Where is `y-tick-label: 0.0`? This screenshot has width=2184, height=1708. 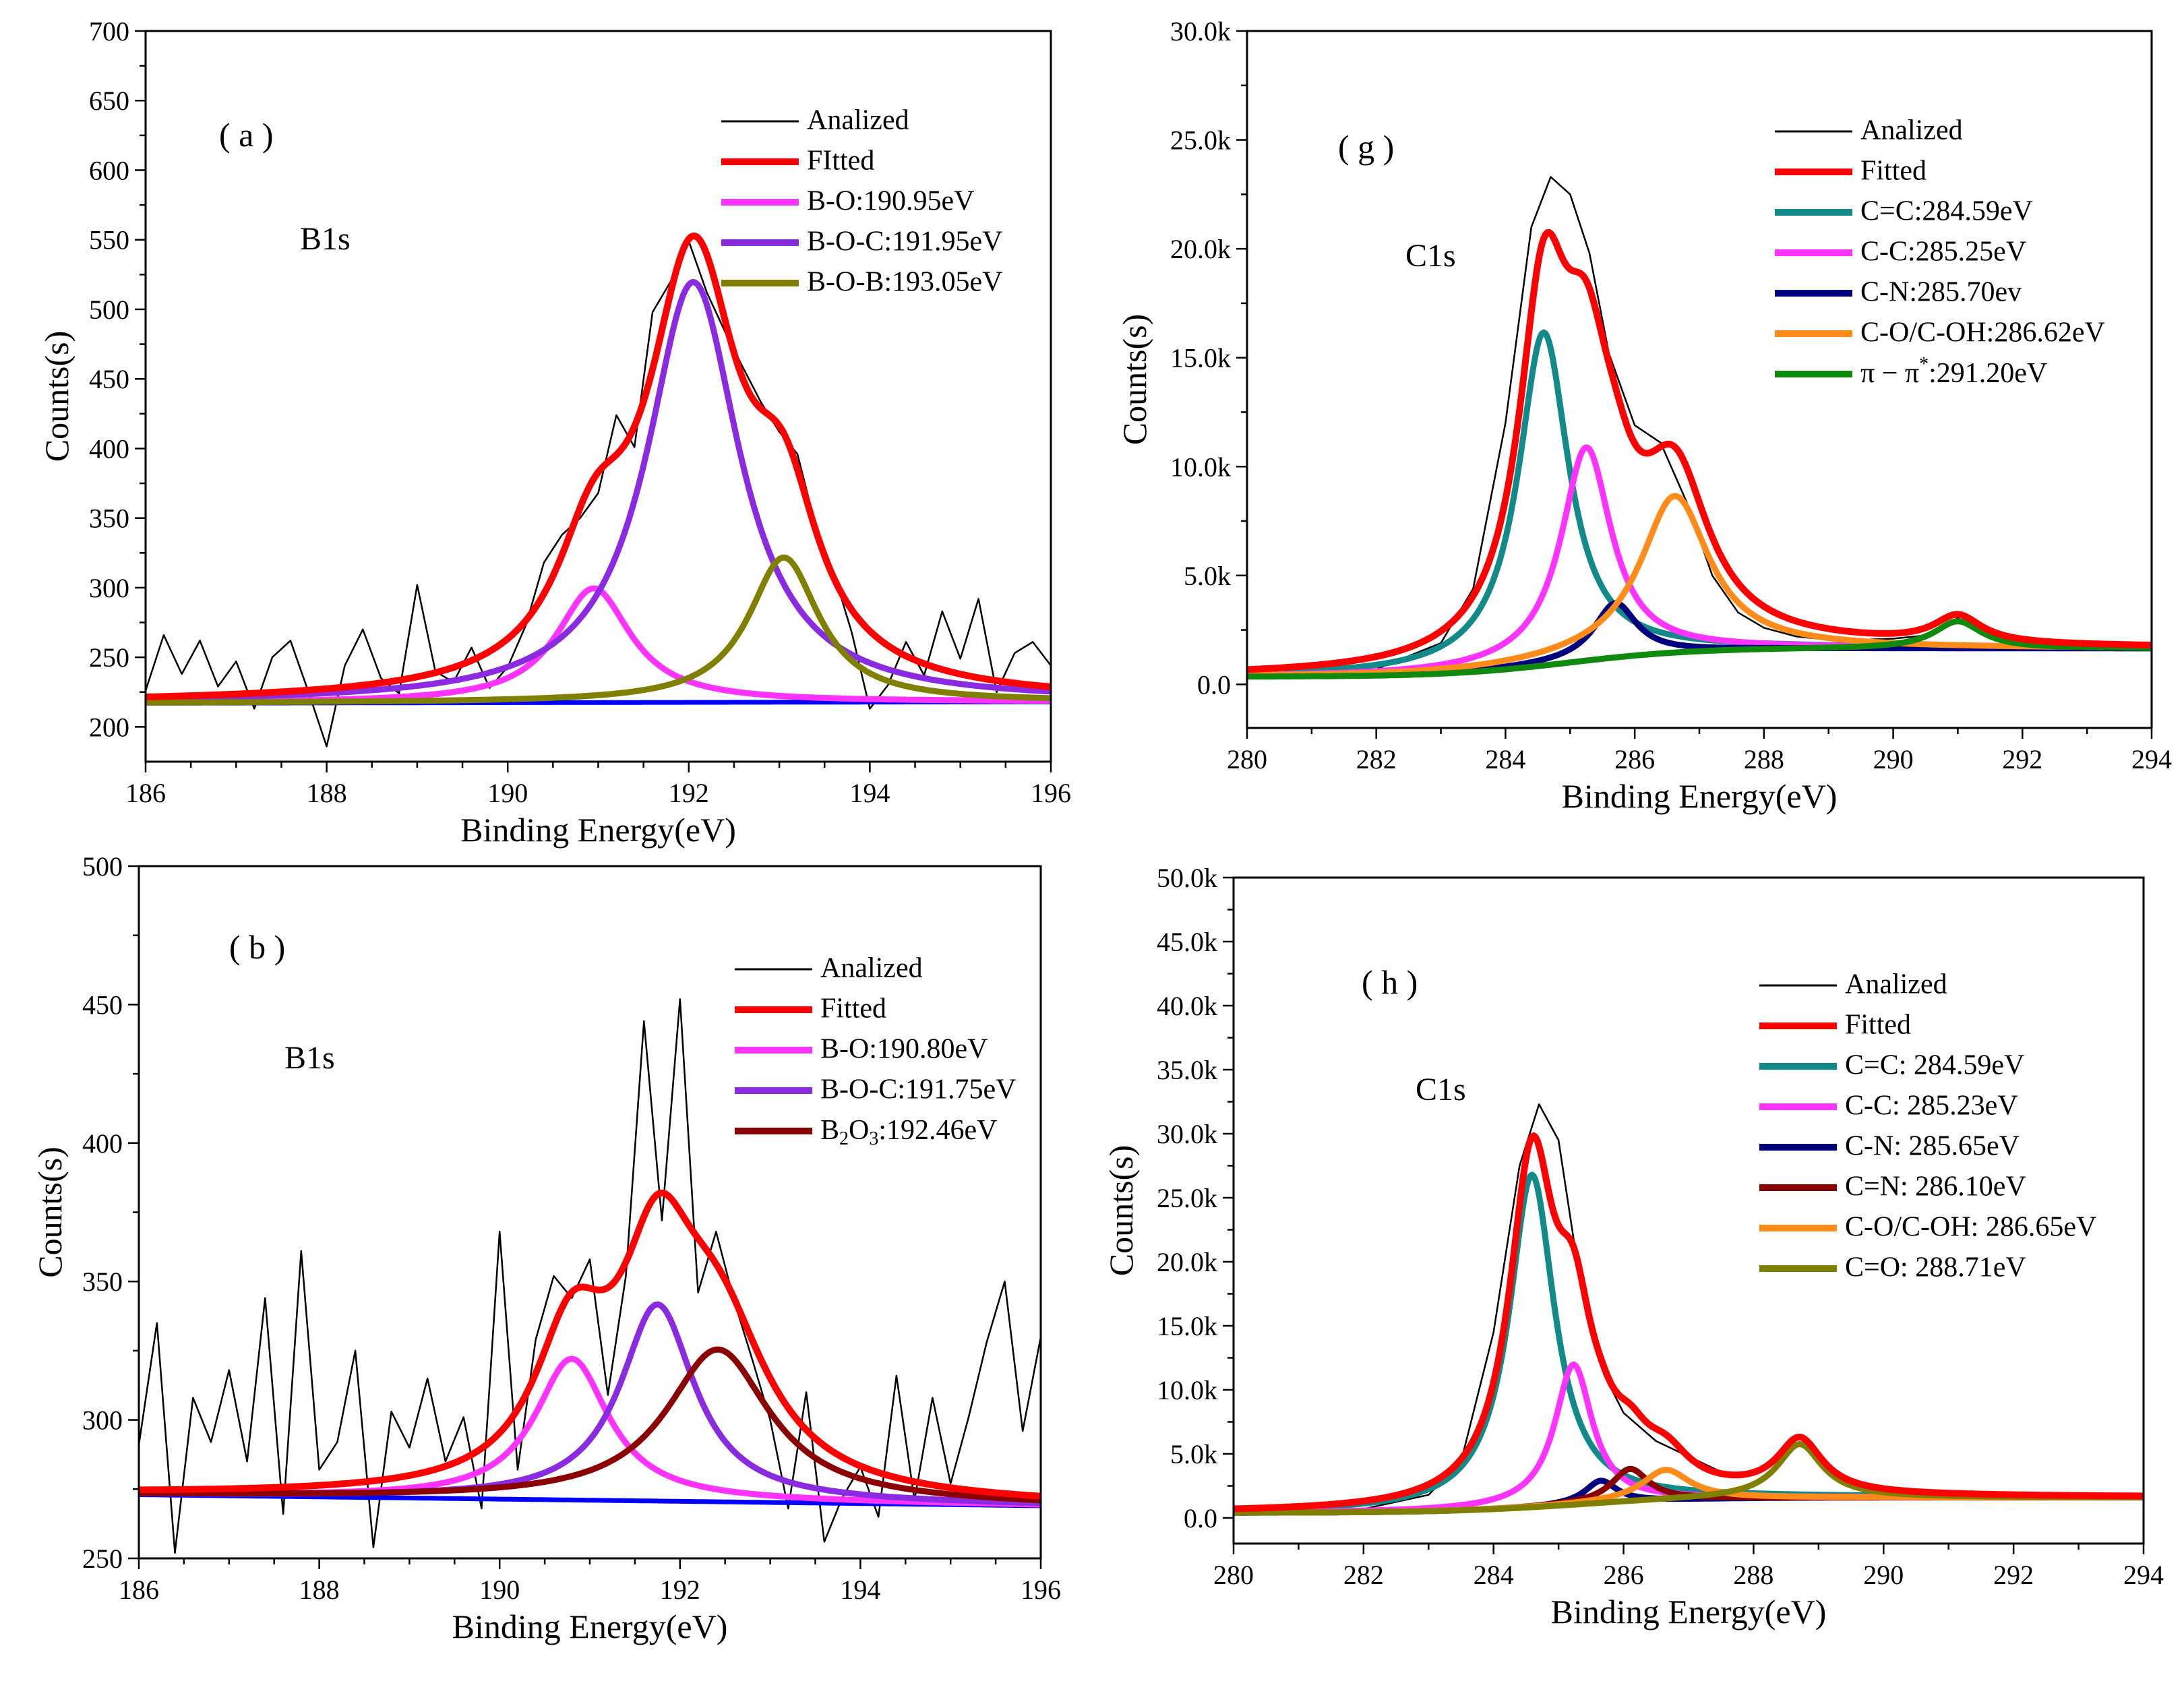
y-tick-label: 0.0 is located at coordinates (1214, 685).